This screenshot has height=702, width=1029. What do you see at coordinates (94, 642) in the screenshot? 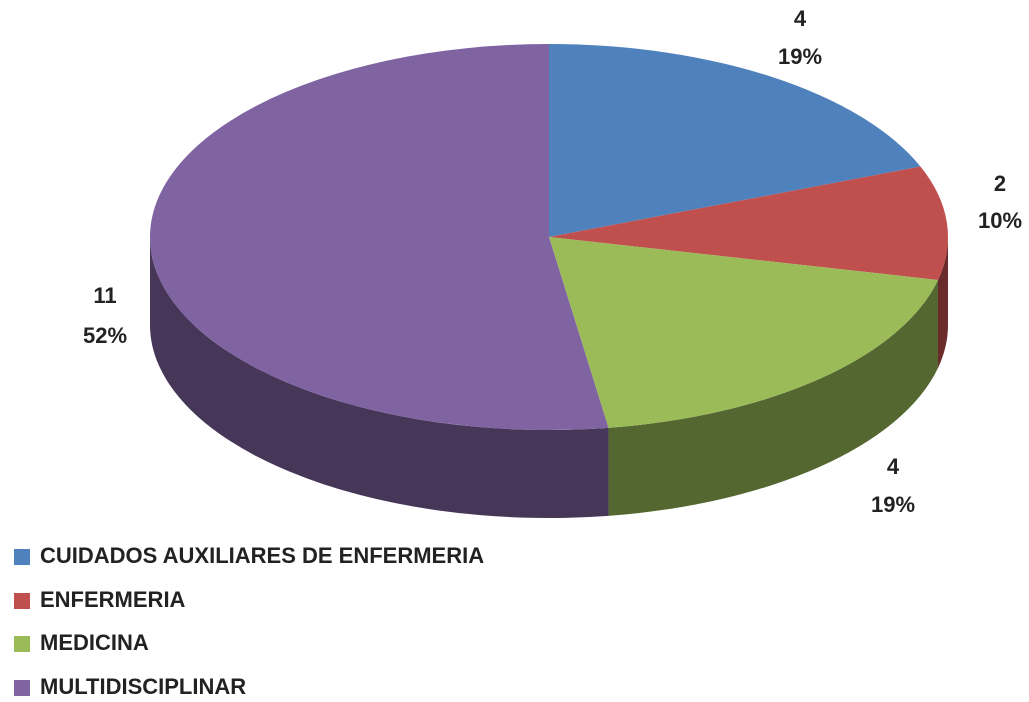
I see `legend-label: MEDICINA` at bounding box center [94, 642].